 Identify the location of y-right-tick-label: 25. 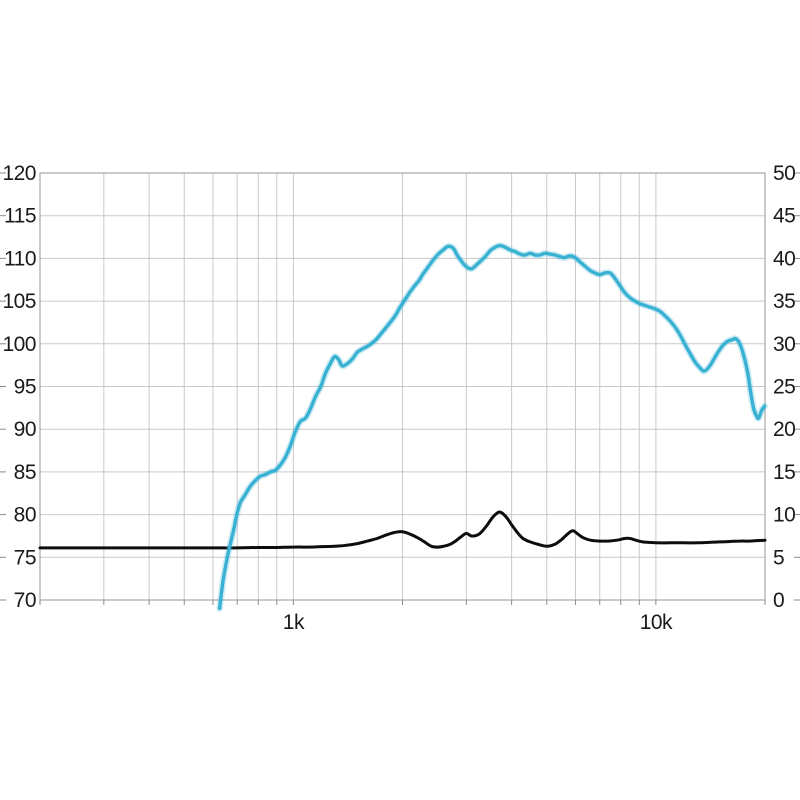
(784, 387).